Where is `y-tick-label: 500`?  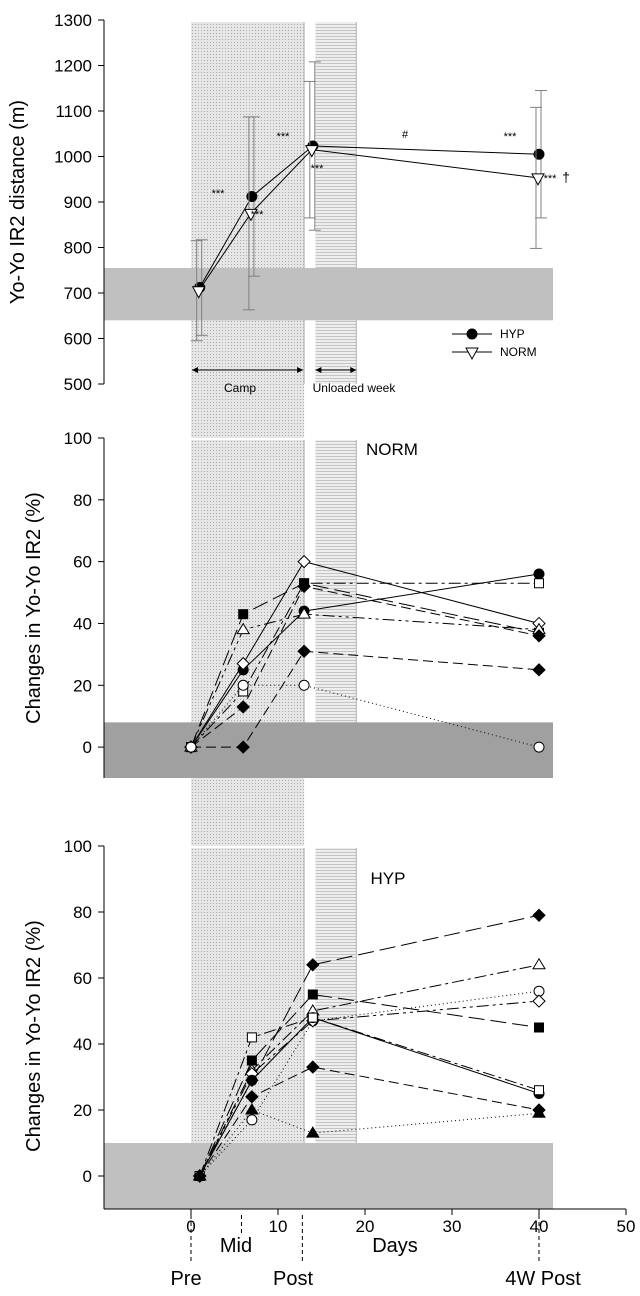
y-tick-label: 500 is located at coordinates (78, 384).